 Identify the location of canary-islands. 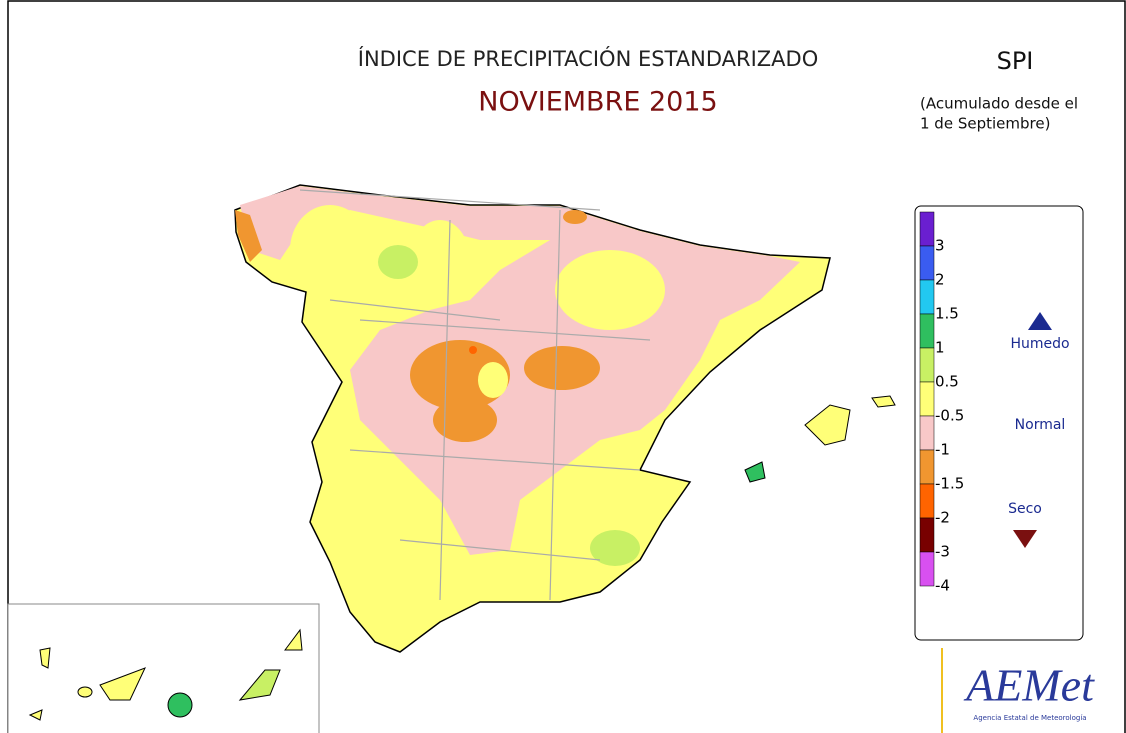
(165, 674).